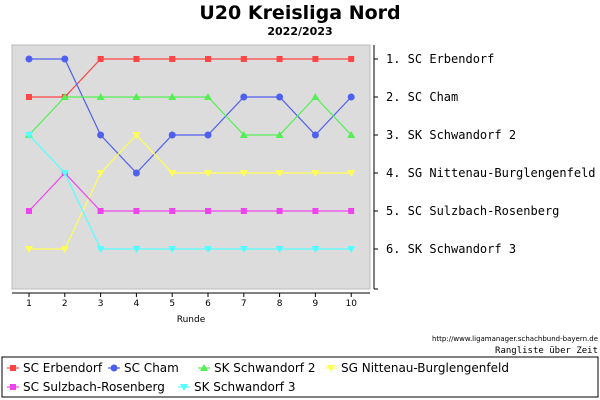 This screenshot has height=400, width=600. I want to click on x-tick-label: 4, so click(137, 304).